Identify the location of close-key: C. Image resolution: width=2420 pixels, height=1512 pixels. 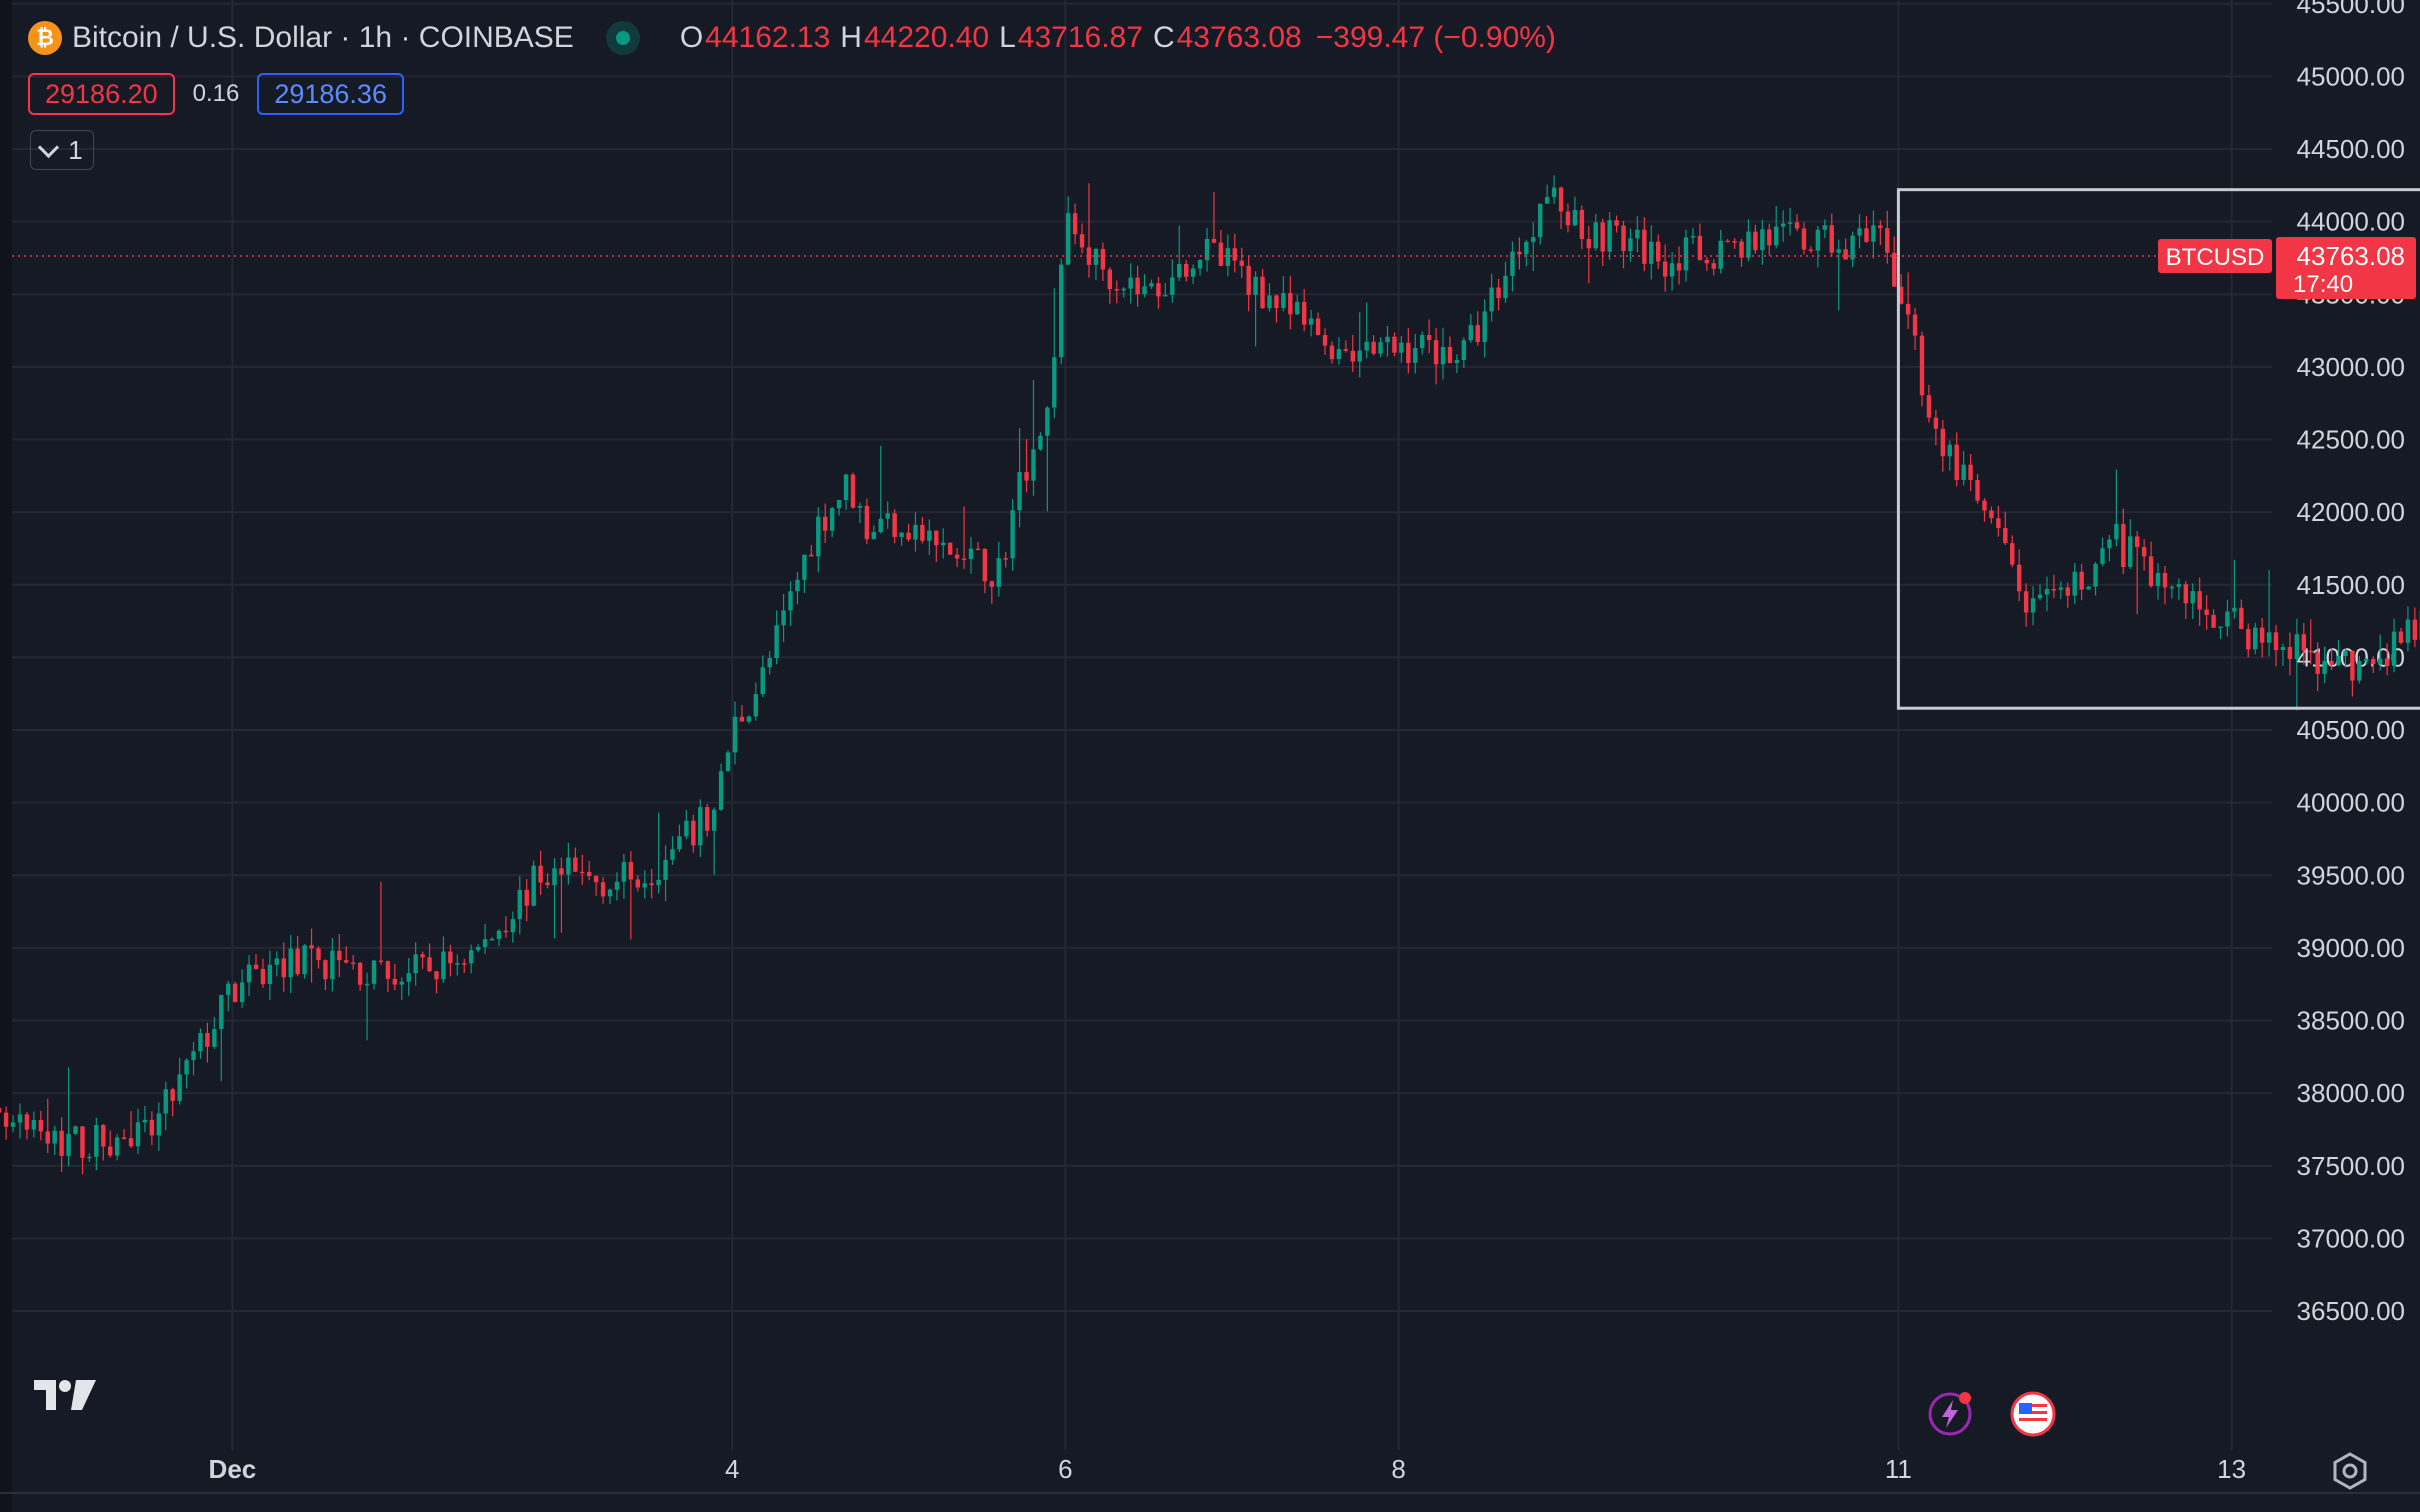
(1163, 37).